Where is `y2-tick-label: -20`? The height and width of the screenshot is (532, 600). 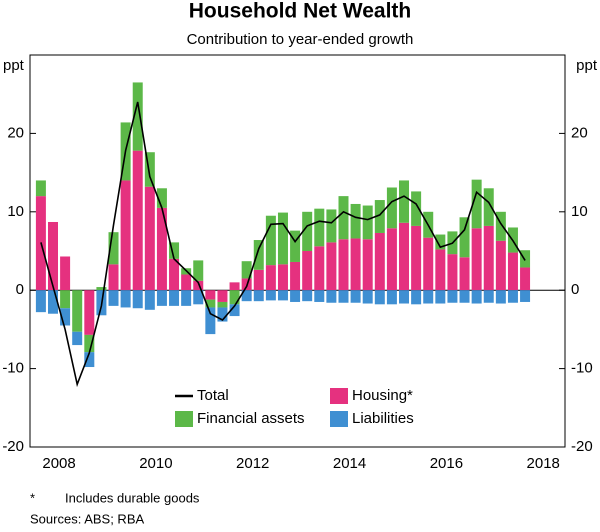 y2-tick-label: -20 is located at coordinates (582, 446).